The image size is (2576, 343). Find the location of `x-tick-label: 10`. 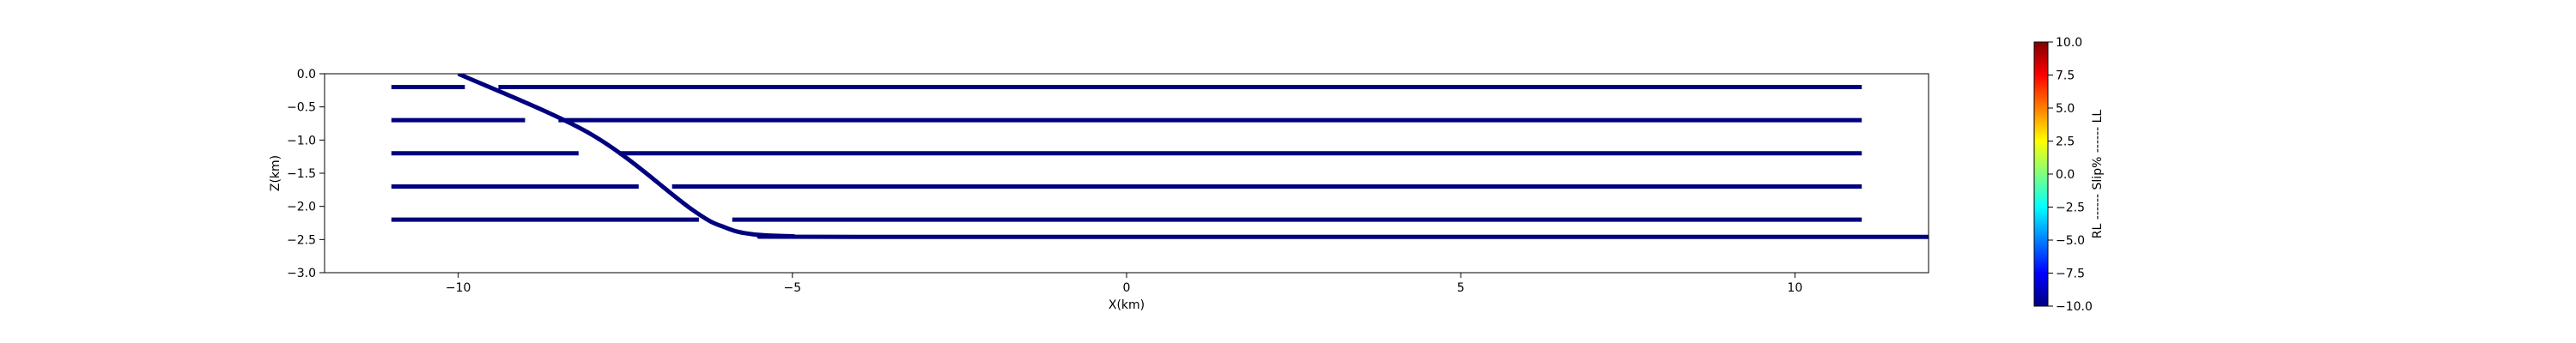

x-tick-label: 10 is located at coordinates (1794, 288).